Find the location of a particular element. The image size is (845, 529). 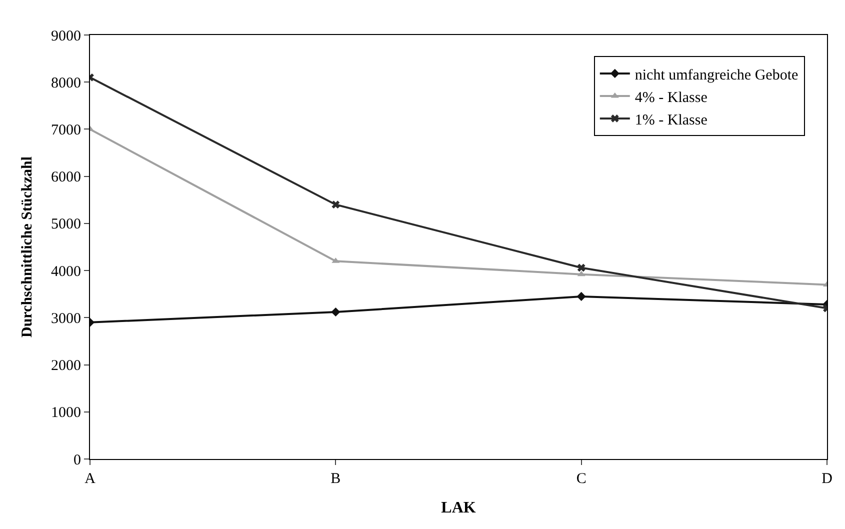

y-tick-label: 6000 is located at coordinates (66, 178).